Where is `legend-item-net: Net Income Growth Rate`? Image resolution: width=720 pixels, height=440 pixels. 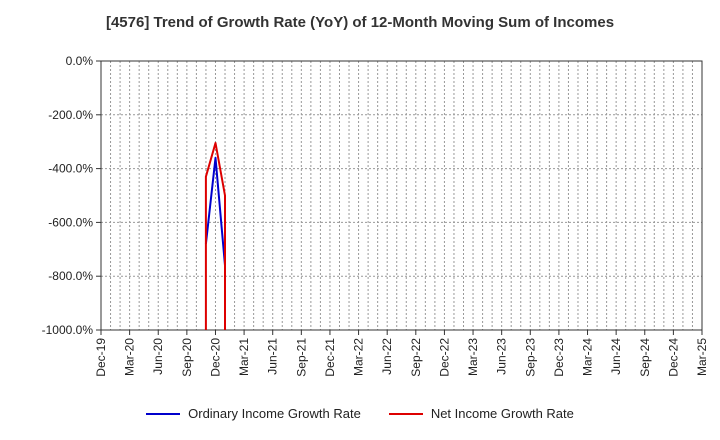
legend-item-net: Net Income Growth Rate is located at coordinates (481, 413).